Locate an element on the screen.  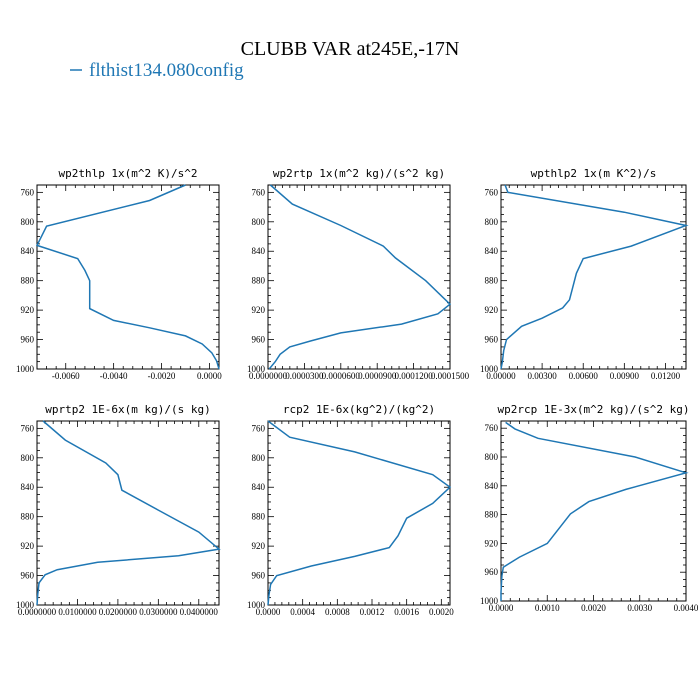
subplot-title: wpthlp2 1x(m K^2)/s is located at coordinates (594, 173).